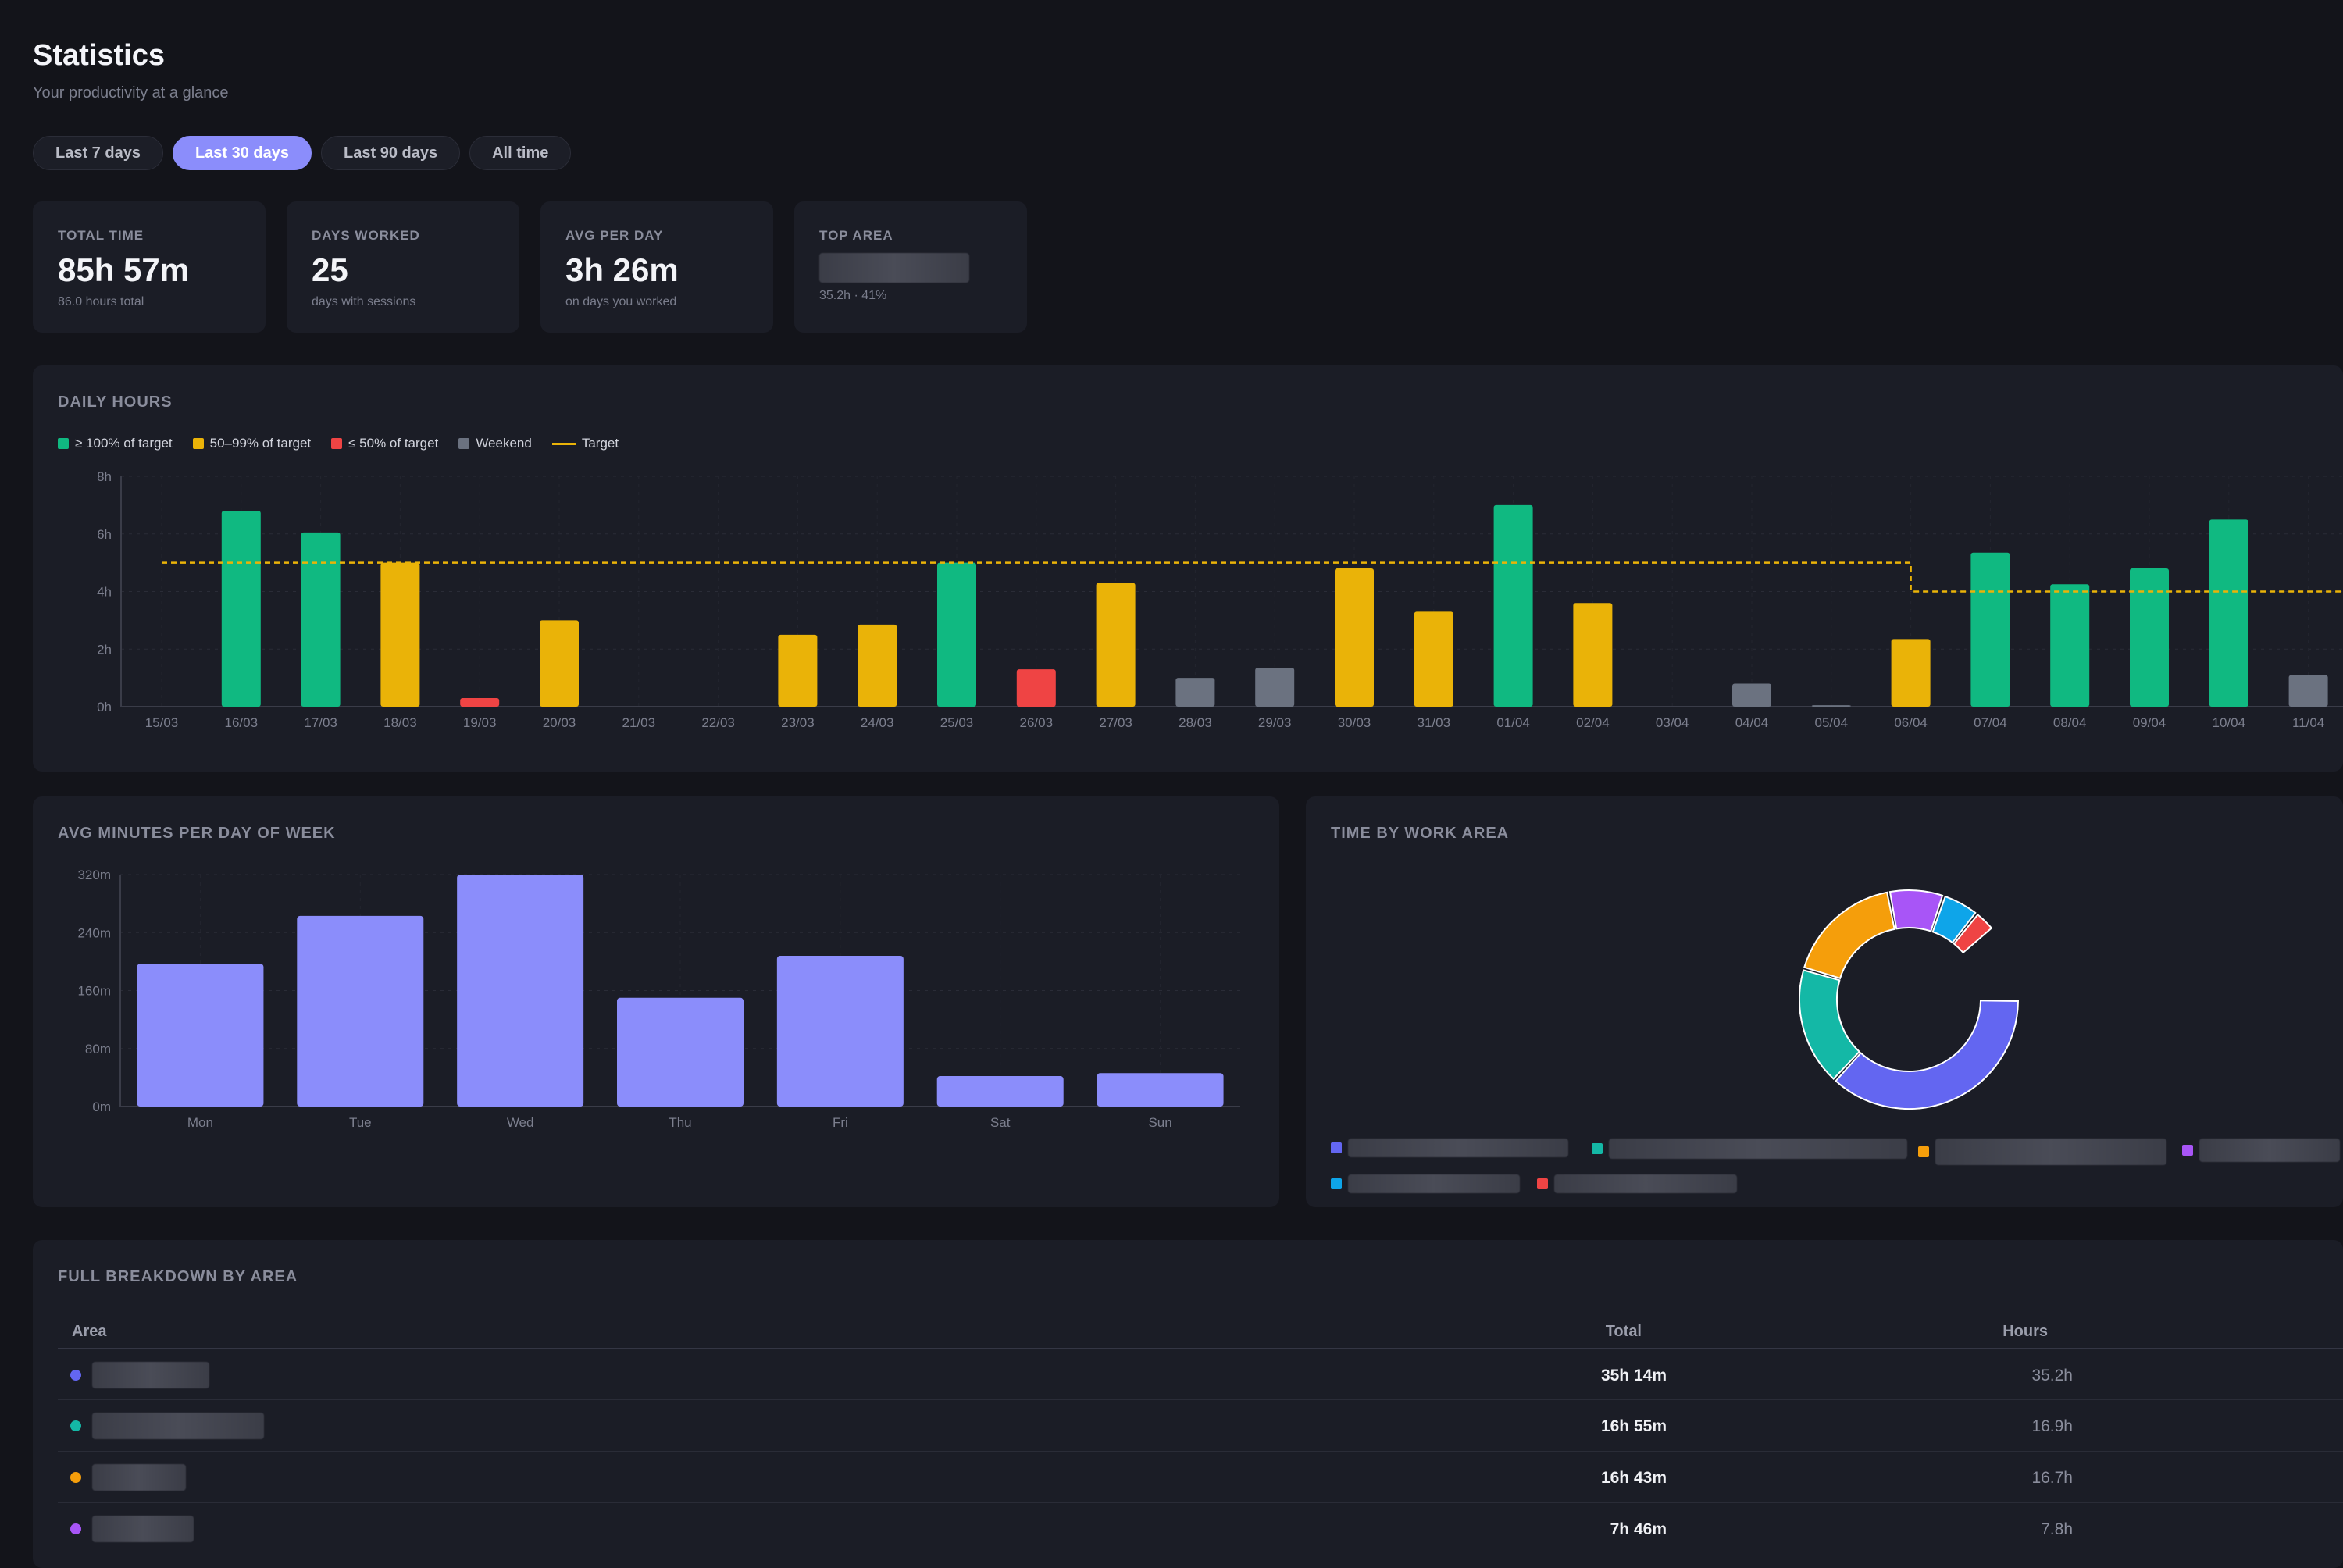 The height and width of the screenshot is (1568, 2343). Describe the element at coordinates (104, 592) in the screenshot. I see `y-tick-label: 4h` at that location.